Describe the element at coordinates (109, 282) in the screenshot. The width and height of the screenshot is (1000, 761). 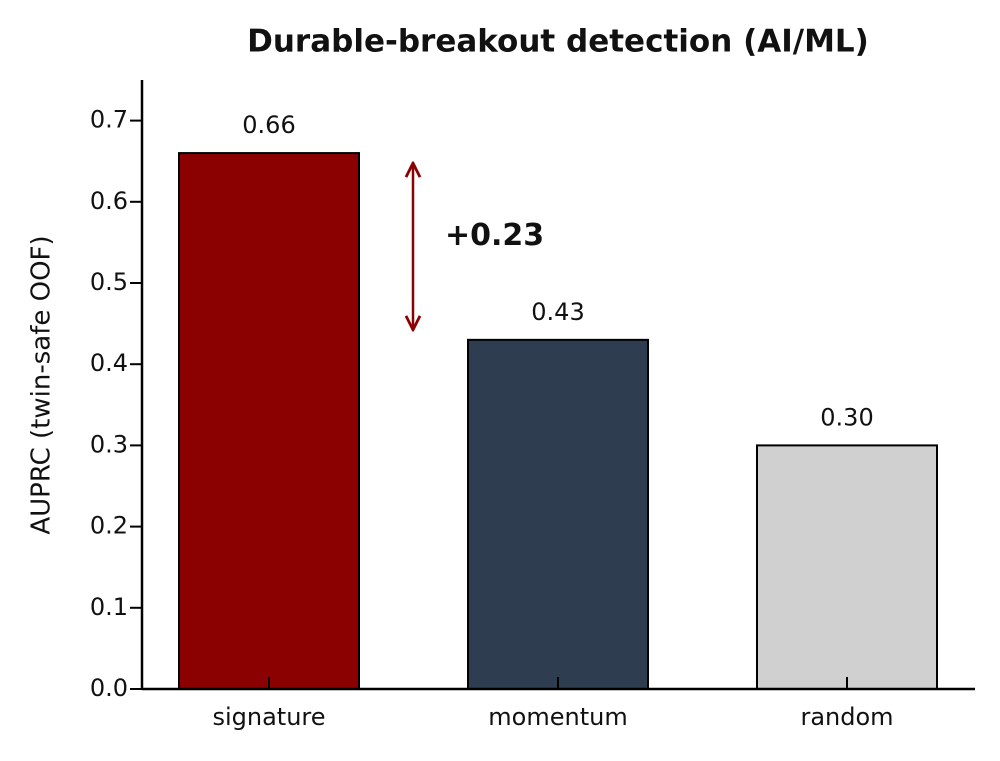
I see `y-tick-label: 0.5` at that location.